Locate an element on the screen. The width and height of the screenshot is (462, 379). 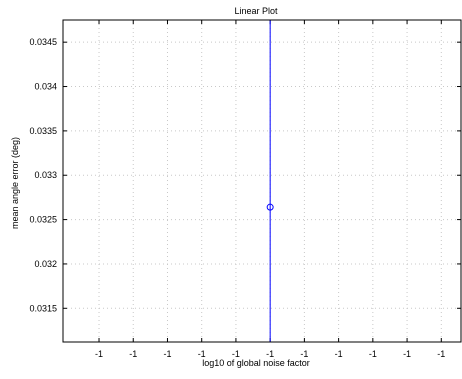
y-tick-label: 0.034 is located at coordinates (45, 87).